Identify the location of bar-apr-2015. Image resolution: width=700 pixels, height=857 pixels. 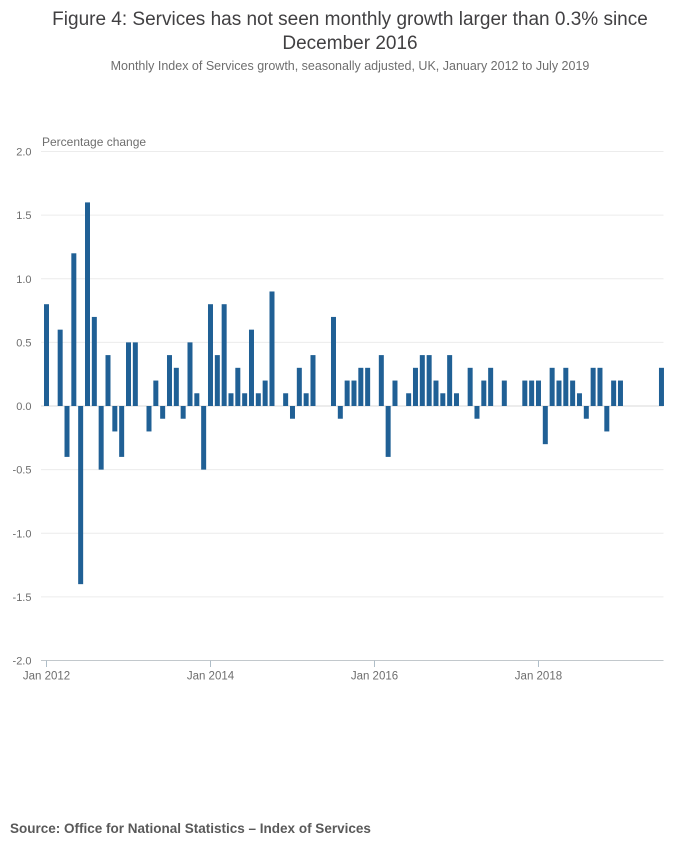
(313, 380).